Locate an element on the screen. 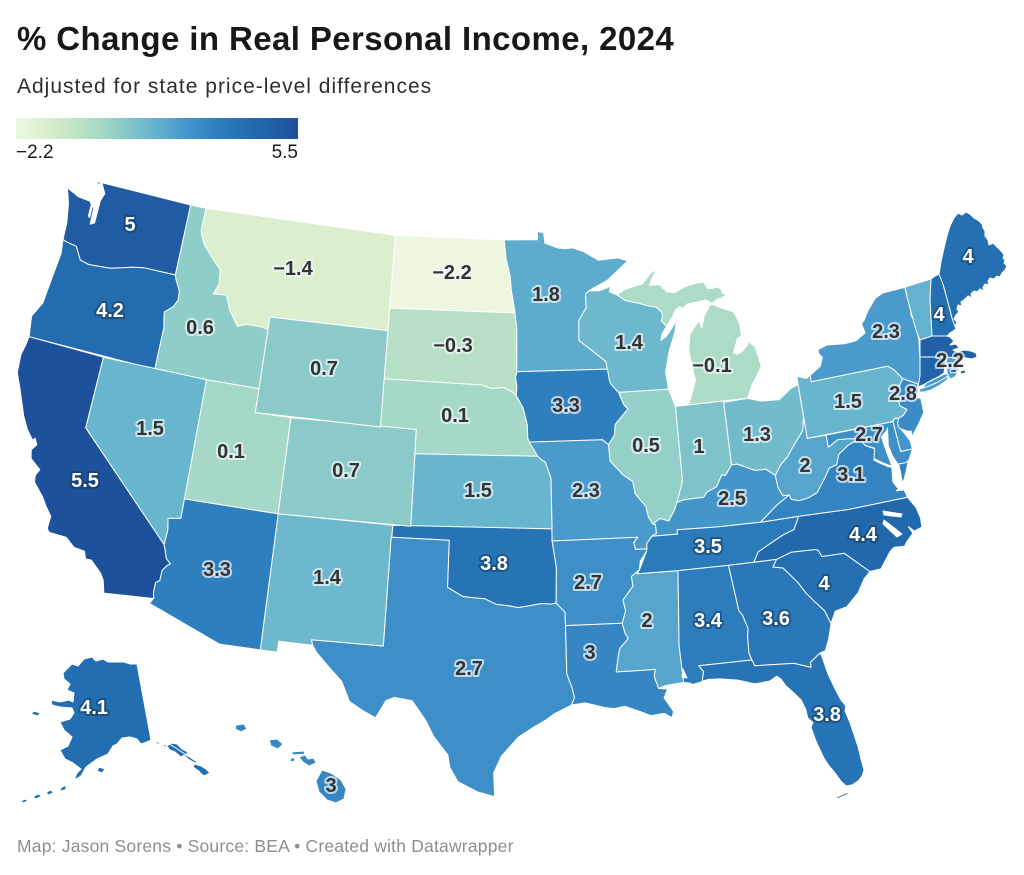 The height and width of the screenshot is (875, 1024). svg-text: 5.5 is located at coordinates (85, 481).